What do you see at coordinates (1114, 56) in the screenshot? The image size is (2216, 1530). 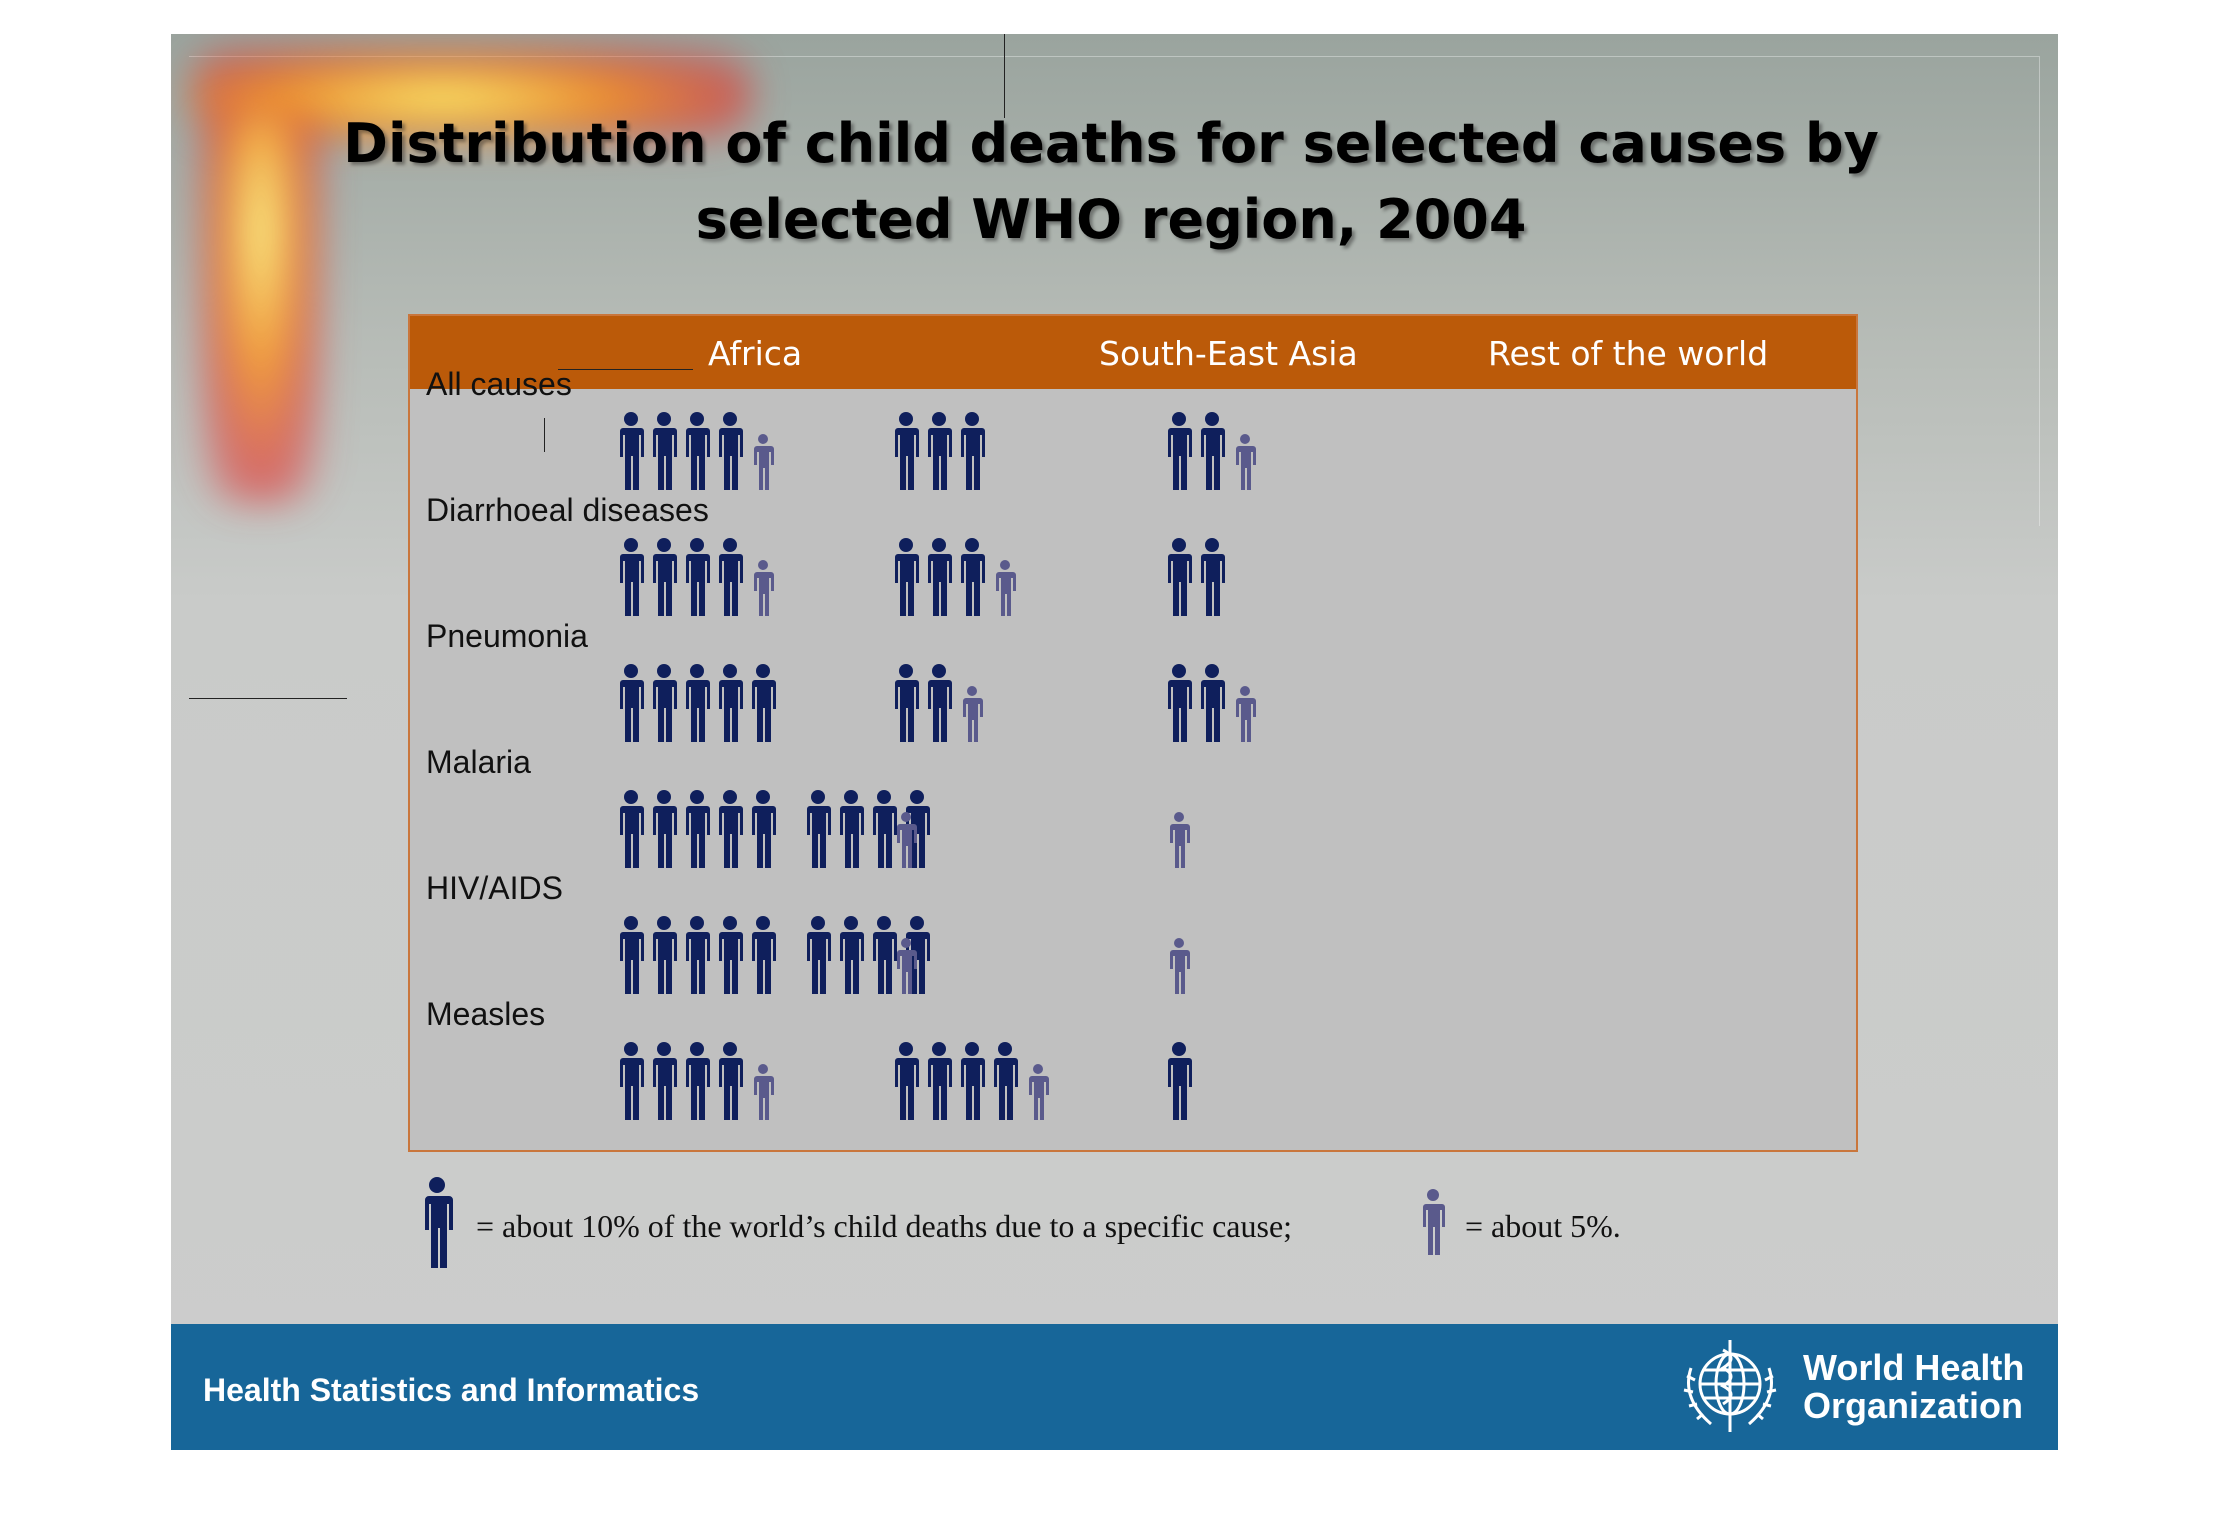 I see `slide-frame-line` at bounding box center [1114, 56].